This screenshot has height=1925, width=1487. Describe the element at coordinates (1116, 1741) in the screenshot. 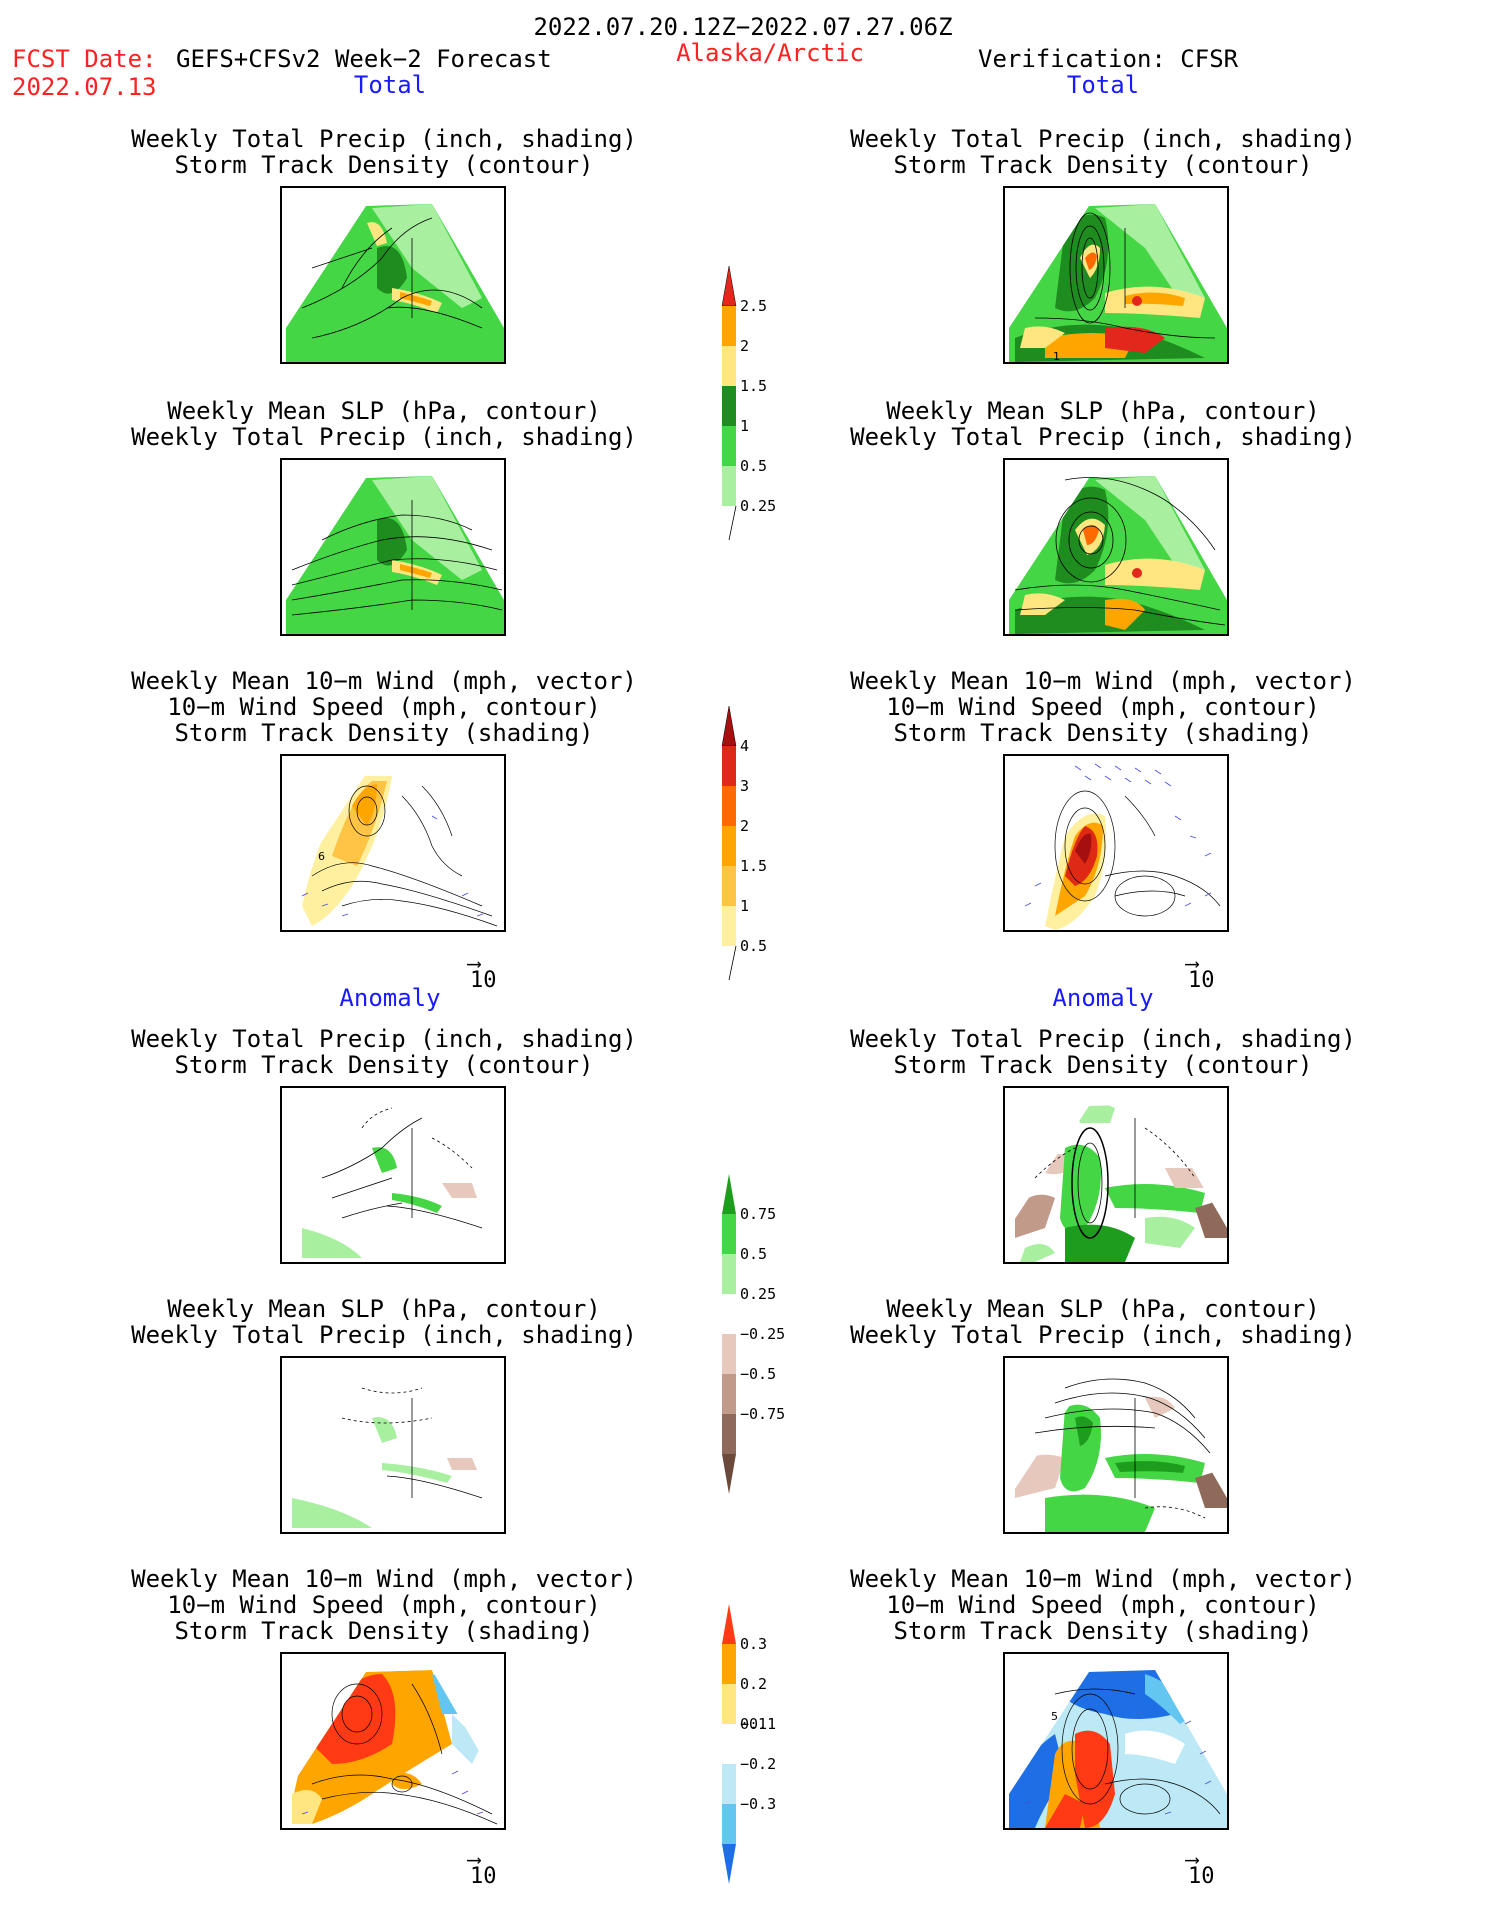

I see `map-verif-anom-wind: 5` at that location.